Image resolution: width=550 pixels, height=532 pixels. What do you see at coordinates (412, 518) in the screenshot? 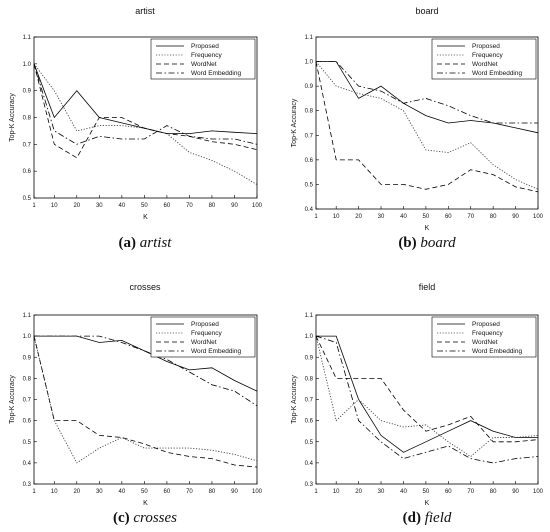
I see `caption-letter: (d)` at bounding box center [412, 518].